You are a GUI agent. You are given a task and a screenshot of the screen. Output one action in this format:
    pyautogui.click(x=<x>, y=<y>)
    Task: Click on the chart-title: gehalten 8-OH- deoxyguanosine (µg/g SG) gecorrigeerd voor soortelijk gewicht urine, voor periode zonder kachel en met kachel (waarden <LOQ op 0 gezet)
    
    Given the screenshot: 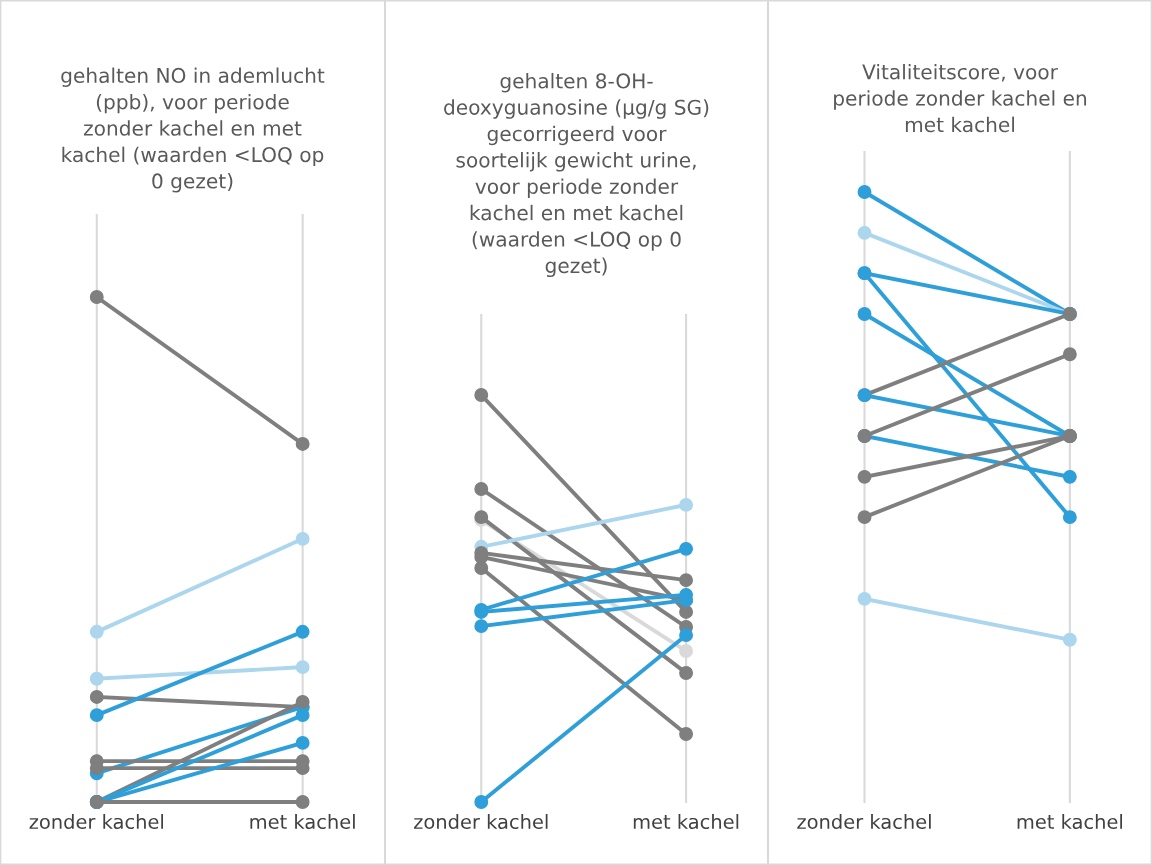 What is the action you would take?
    pyautogui.click(x=576, y=175)
    